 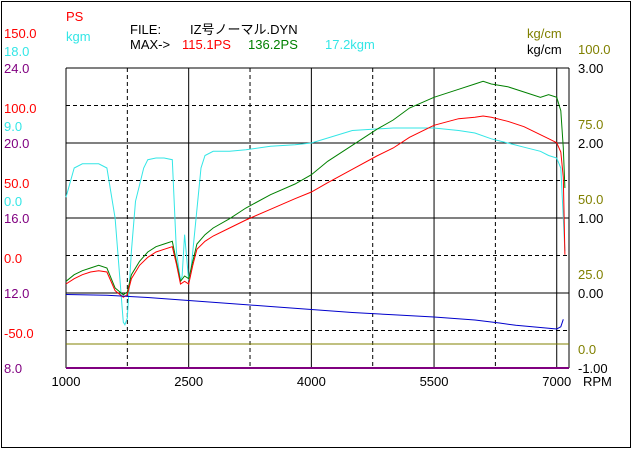 What do you see at coordinates (20, 108) in the screenshot?
I see `left-tick-red: 100.0` at bounding box center [20, 108].